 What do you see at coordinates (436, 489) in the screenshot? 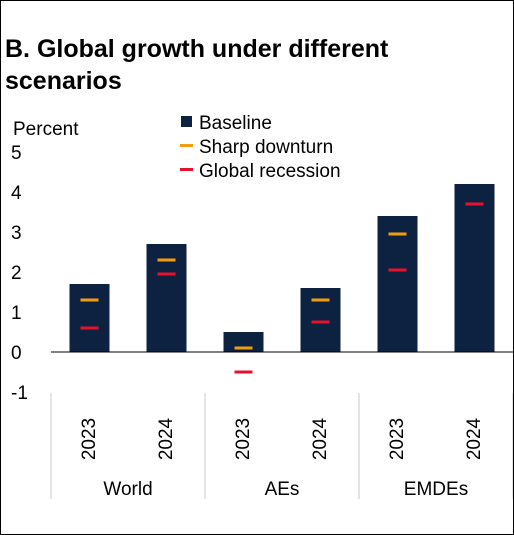
I see `group-label: EMDEs` at bounding box center [436, 489].